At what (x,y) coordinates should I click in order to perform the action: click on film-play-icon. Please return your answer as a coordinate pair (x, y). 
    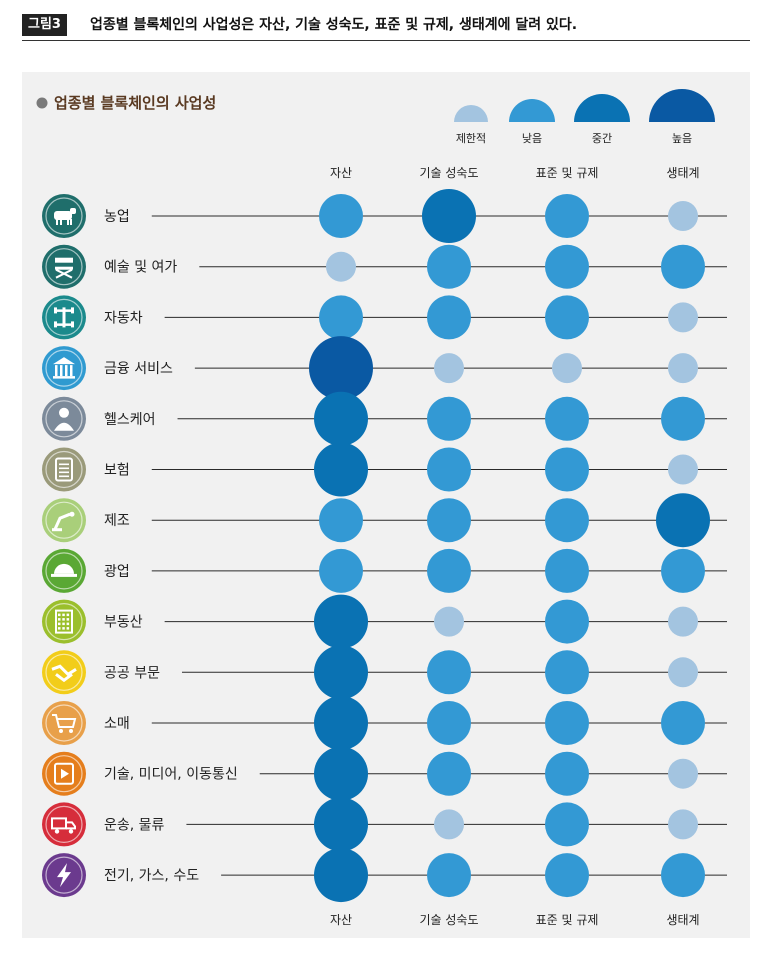
    Looking at the image, I should click on (64, 773).